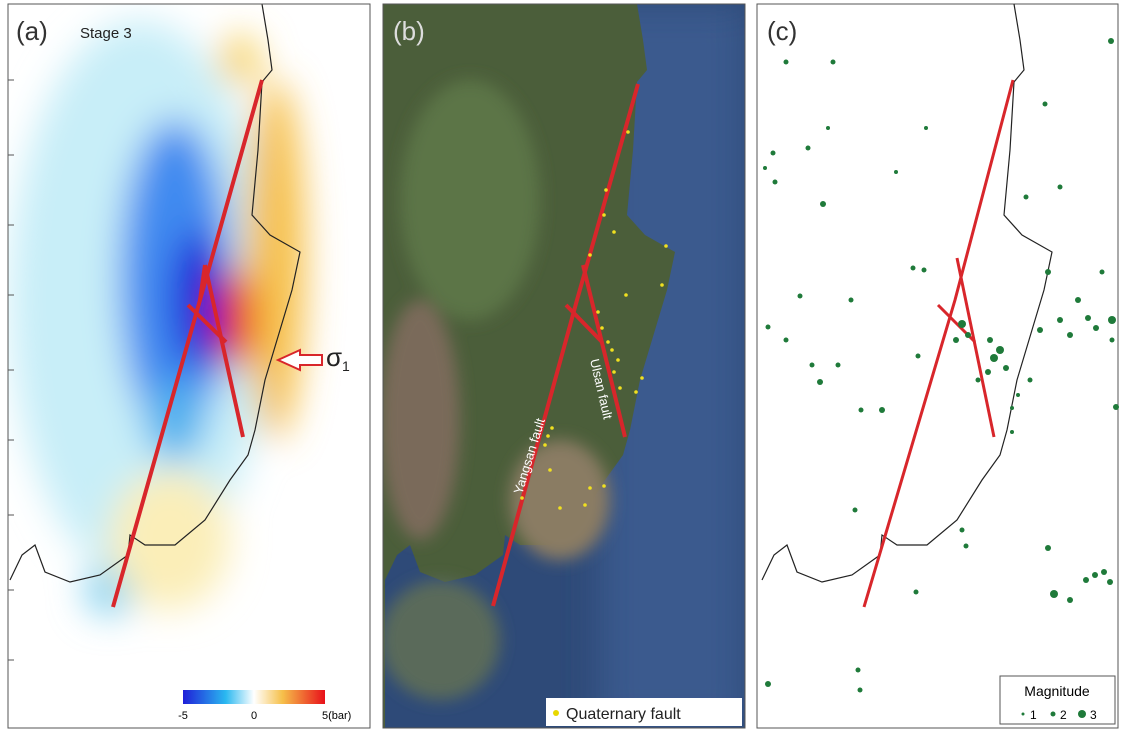 The width and height of the screenshot is (1122, 731). I want to click on sigma: σ, so click(334, 357).